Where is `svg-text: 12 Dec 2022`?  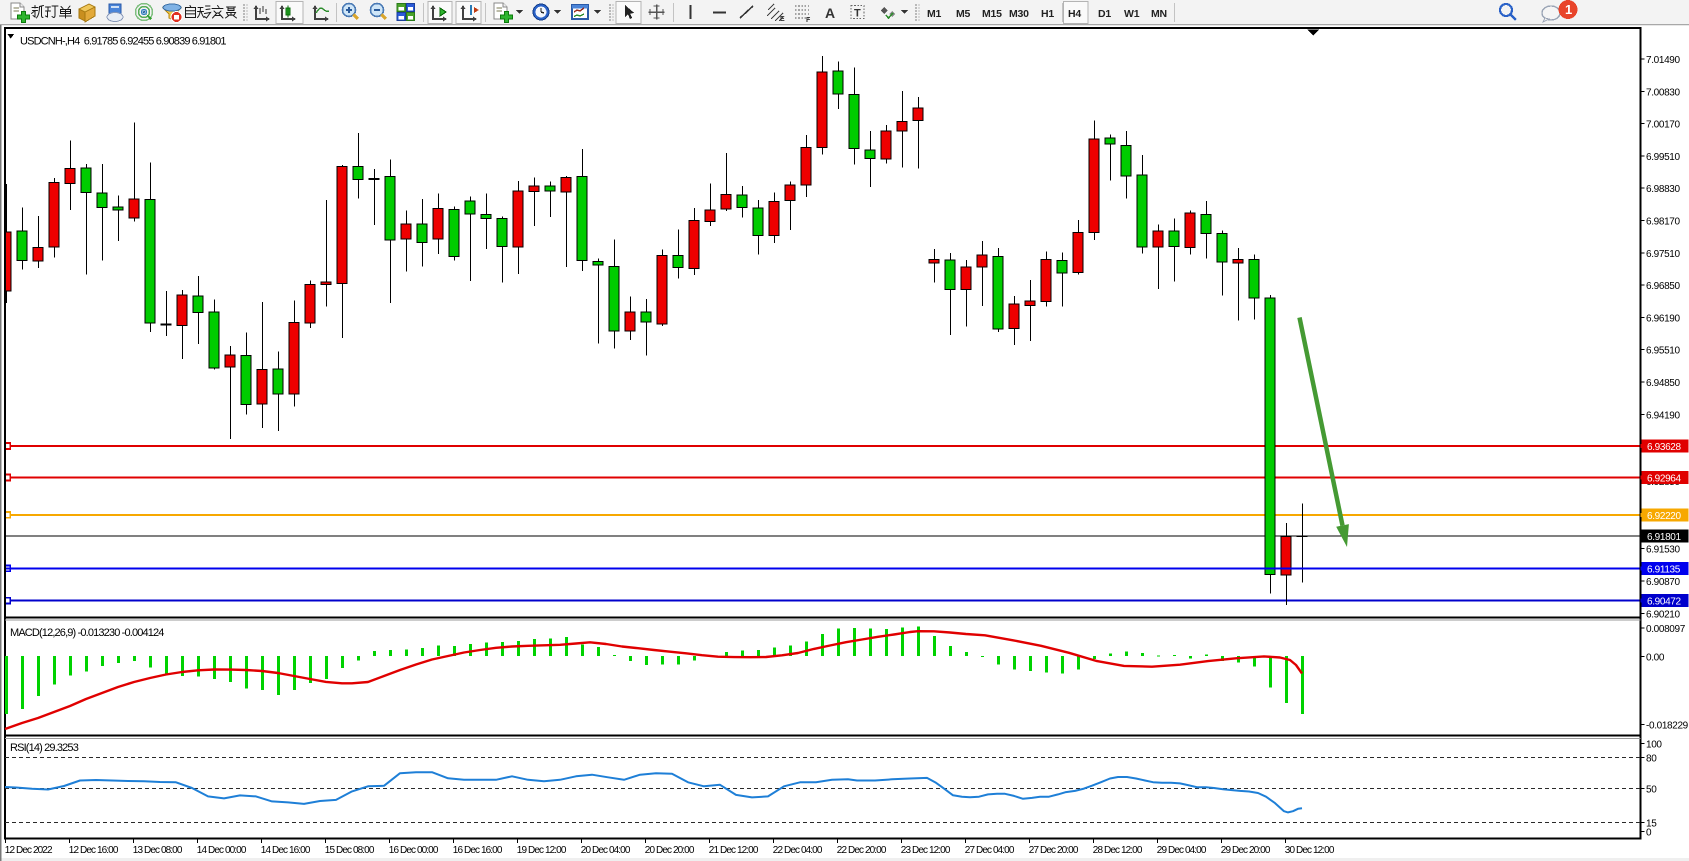 svg-text: 12 Dec 2022 is located at coordinates (29, 850).